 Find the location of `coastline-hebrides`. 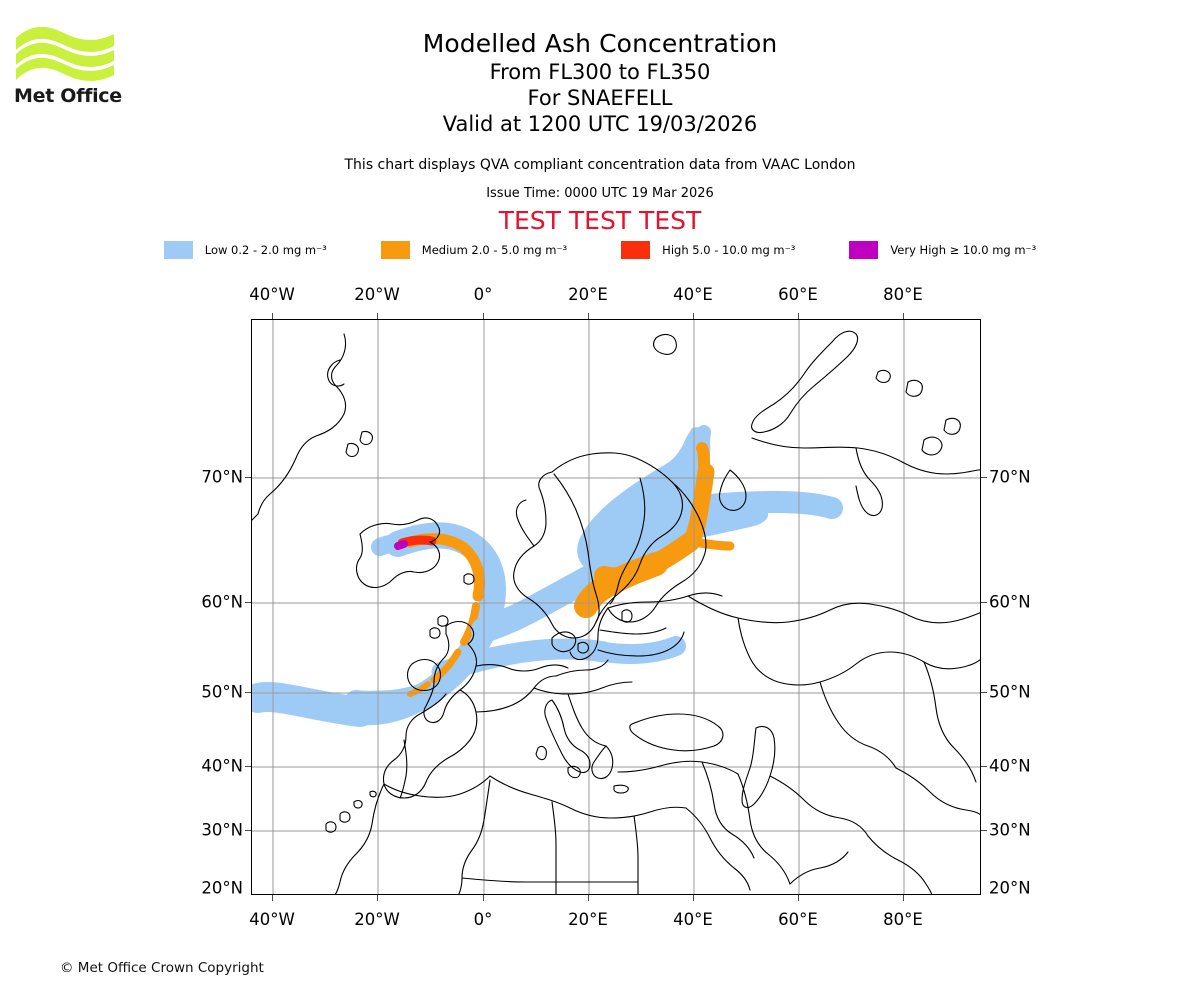

coastline-hebrides is located at coordinates (435, 633).